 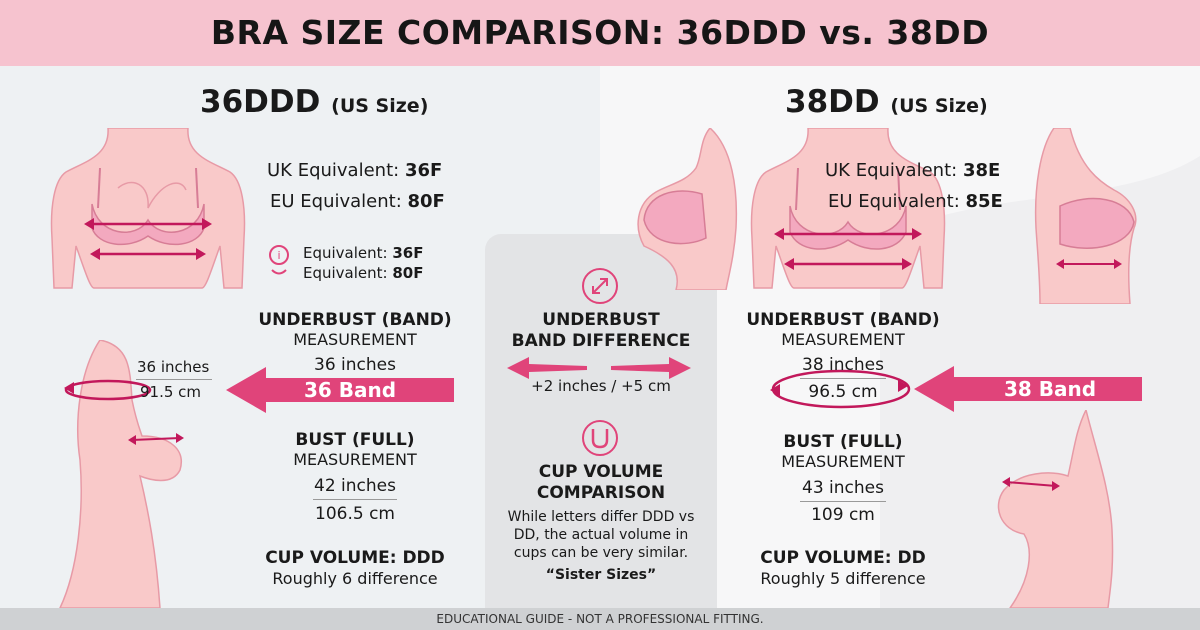 I want to click on right-bust-sub: MEASUREMENT, so click(x=843, y=461).